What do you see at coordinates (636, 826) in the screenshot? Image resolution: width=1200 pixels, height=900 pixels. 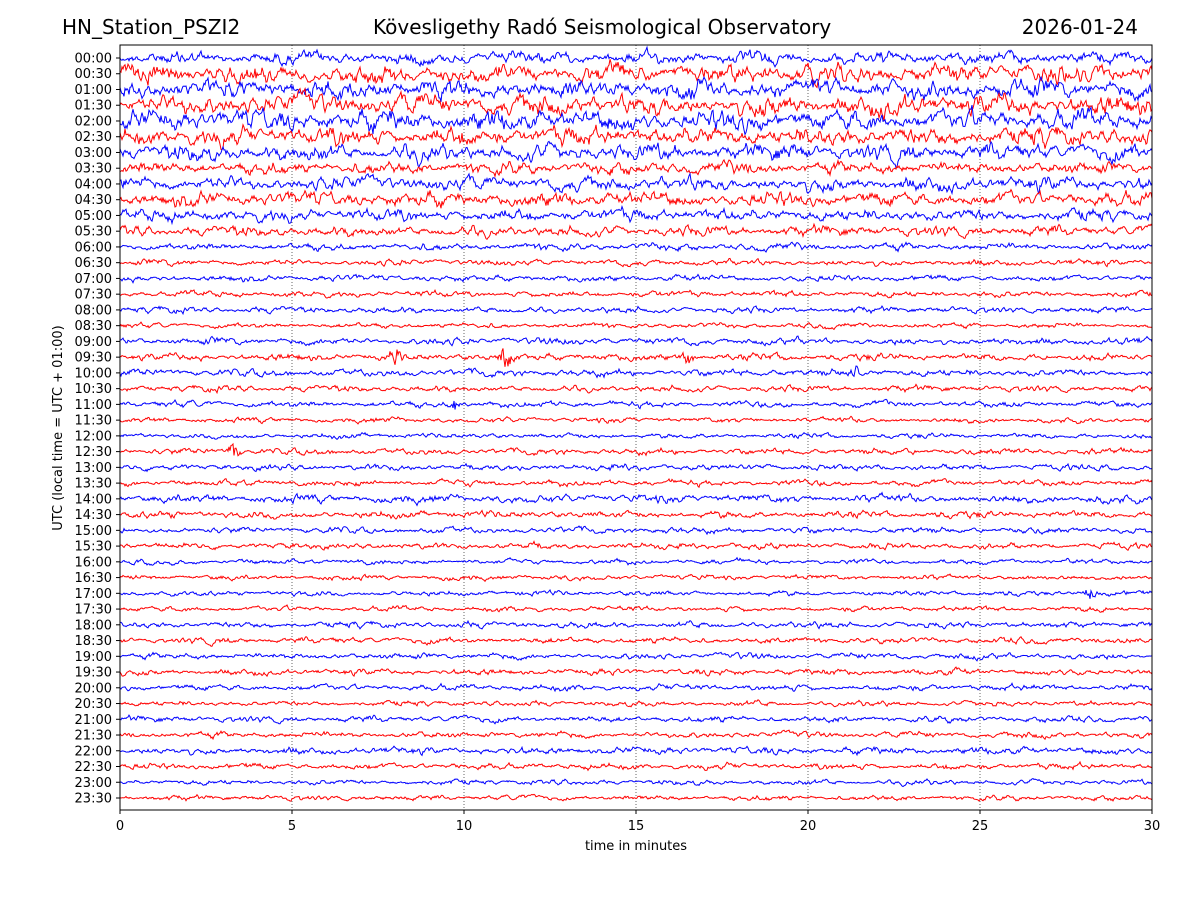 I see `x-tick-label: 15` at bounding box center [636, 826].